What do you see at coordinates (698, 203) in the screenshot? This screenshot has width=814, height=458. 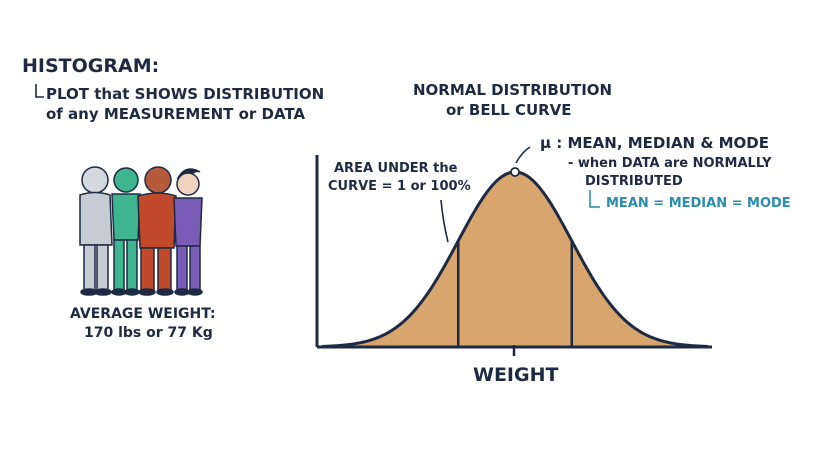 I see `mean-median-mode-equality: MEAN = MEDIAN = MODE` at bounding box center [698, 203].